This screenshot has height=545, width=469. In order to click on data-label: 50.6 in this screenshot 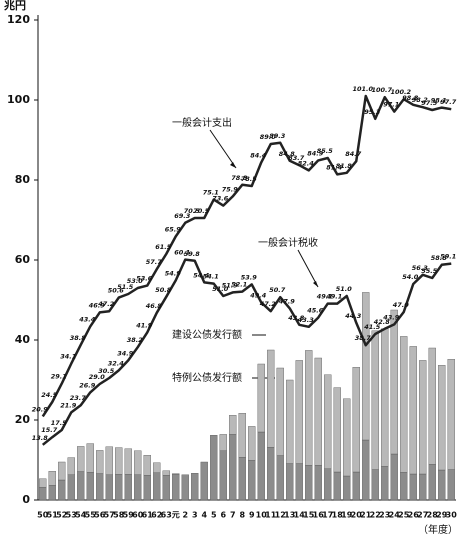, I will do `click(116, 291)`.